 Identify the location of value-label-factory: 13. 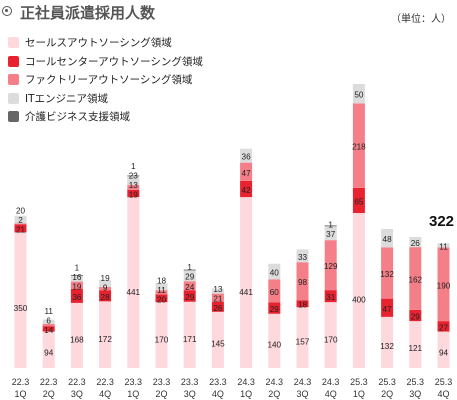
(134, 185).